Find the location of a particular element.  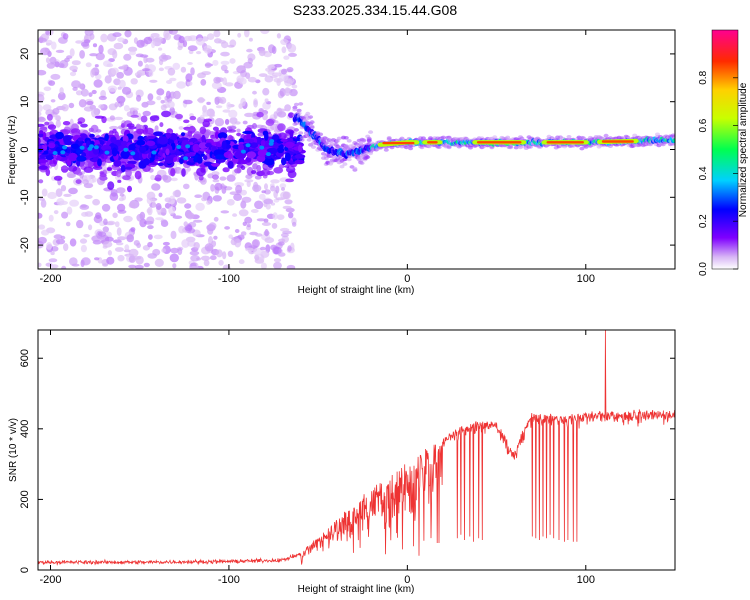

ridge-peak-segment is located at coordinates (617, 141).